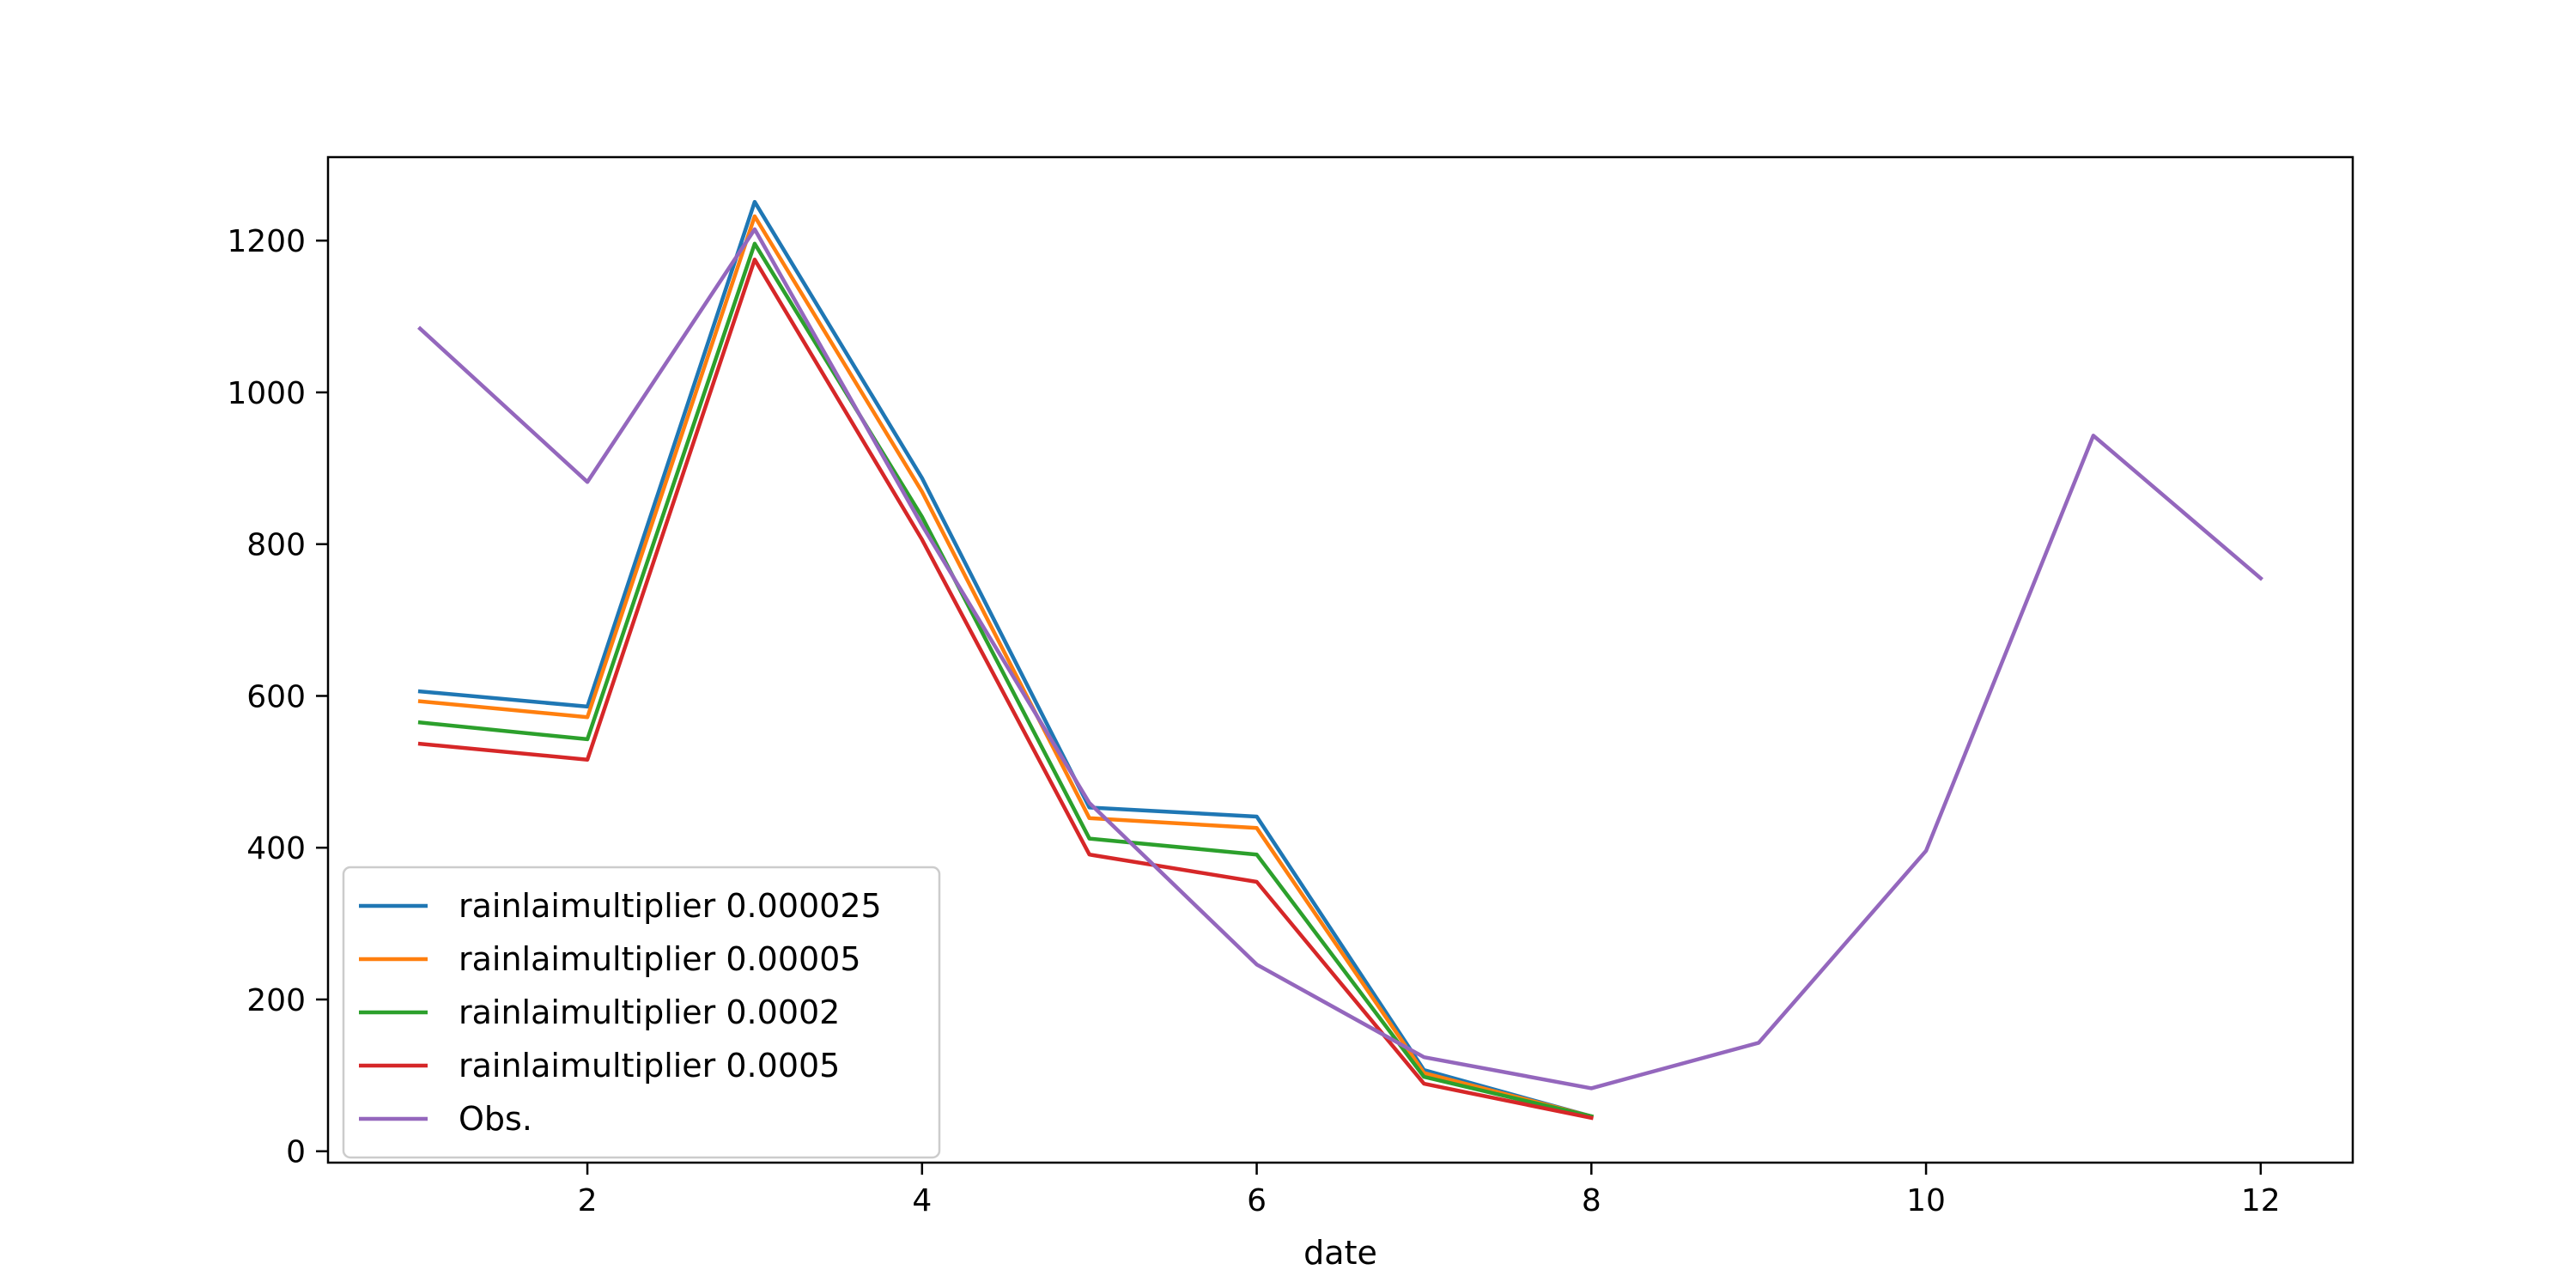 This screenshot has height=1288, width=2576. I want to click on y-tick-label: 400, so click(276, 848).